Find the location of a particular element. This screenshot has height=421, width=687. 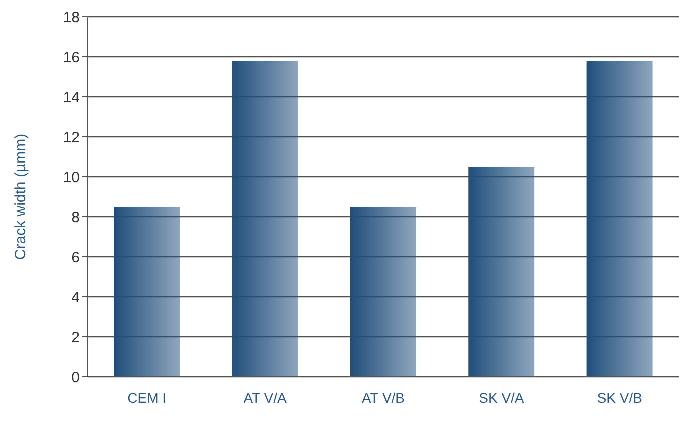

y-tick-label: 14 is located at coordinates (71, 97).